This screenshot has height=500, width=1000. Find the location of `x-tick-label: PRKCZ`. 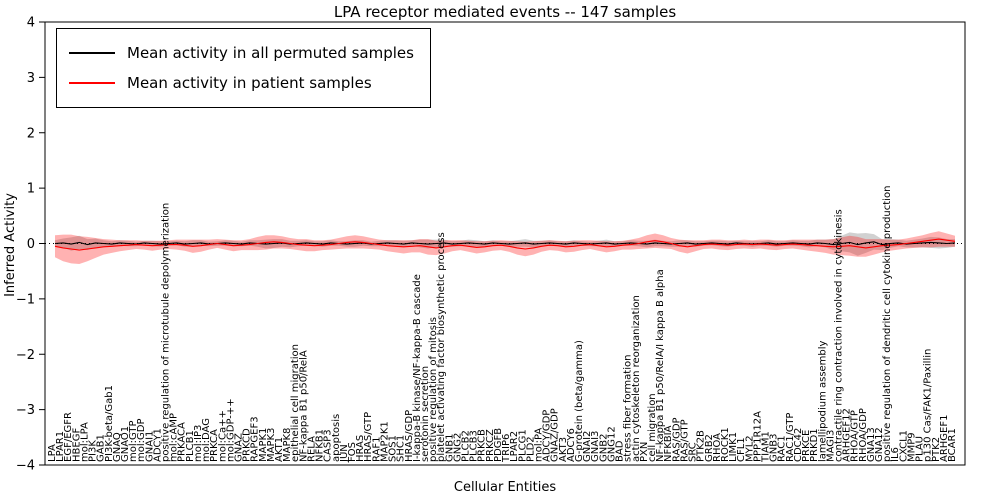

x-tick-label: PRKCZ is located at coordinates (490, 445).